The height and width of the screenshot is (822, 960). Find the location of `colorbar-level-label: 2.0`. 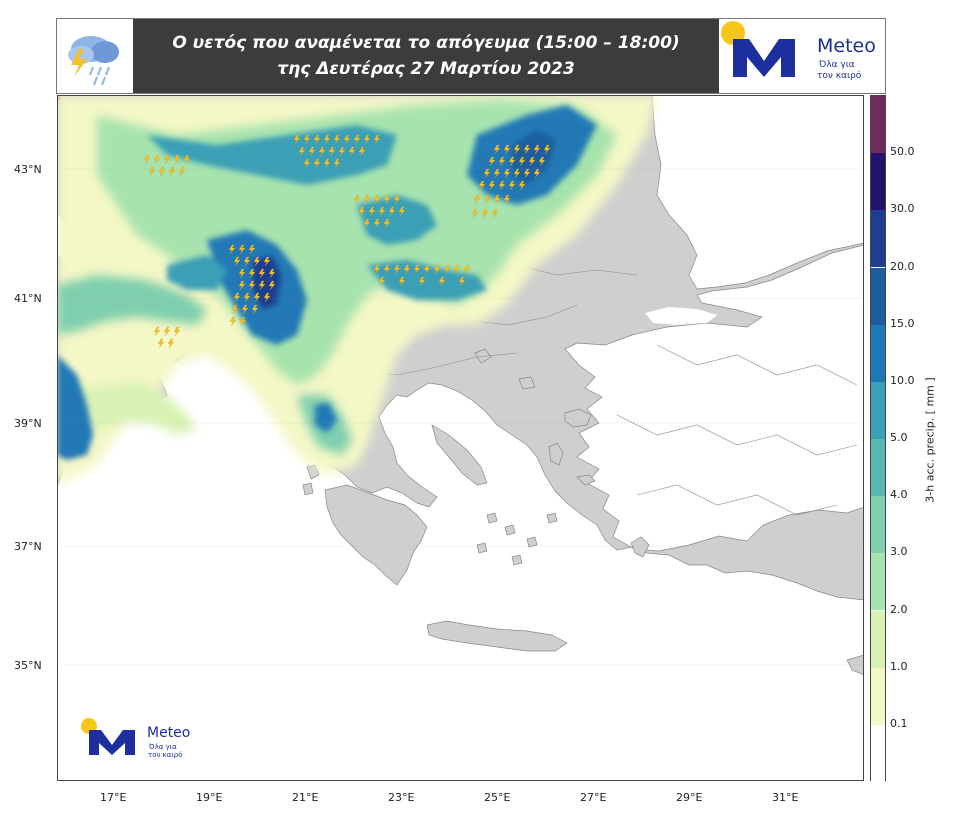

colorbar-level-label: 2.0 is located at coordinates (899, 609).